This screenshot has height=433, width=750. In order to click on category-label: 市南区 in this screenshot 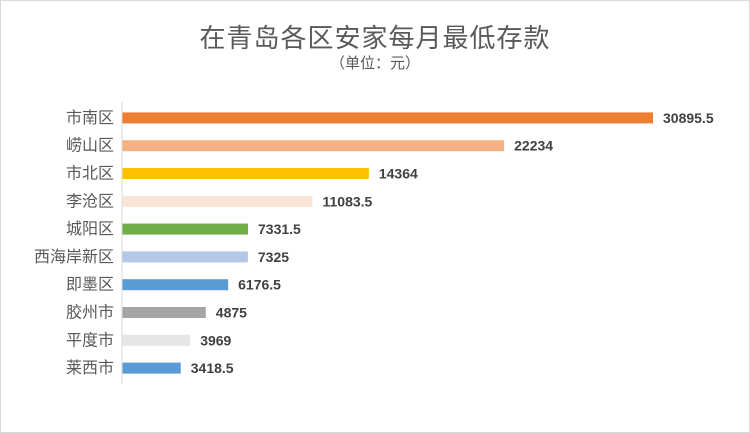, I will do `click(90, 117)`.